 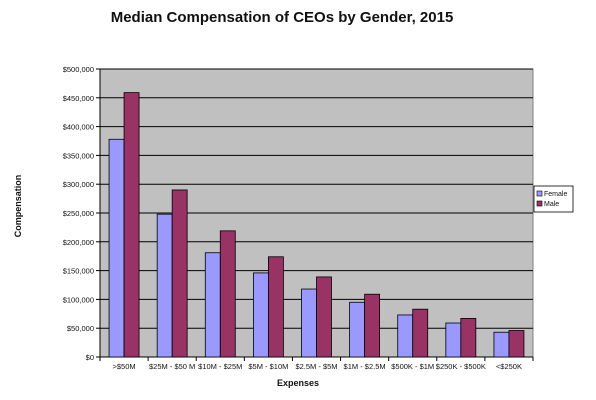 I want to click on legend-box, so click(x=553, y=199).